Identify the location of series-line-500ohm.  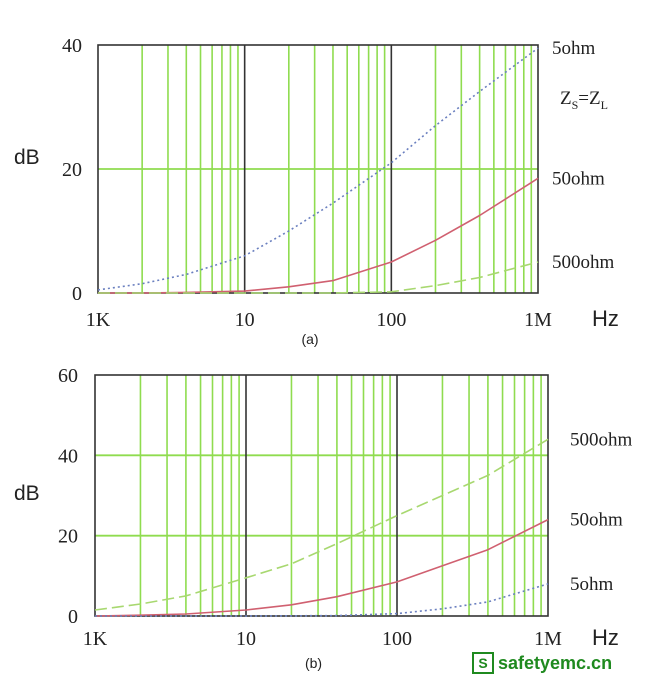
(318, 277).